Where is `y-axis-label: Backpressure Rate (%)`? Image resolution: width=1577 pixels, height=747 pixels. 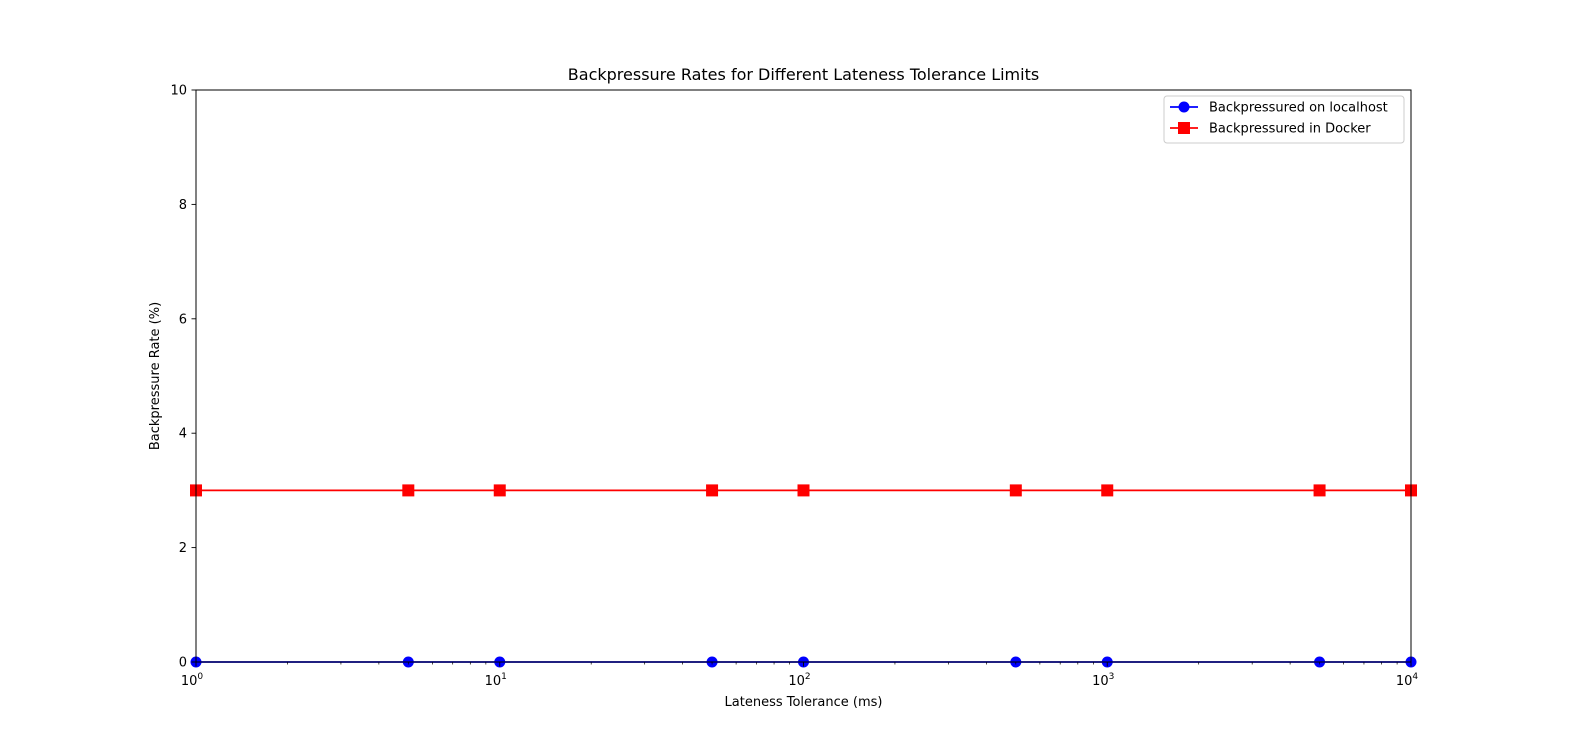 y-axis-label: Backpressure Rate (%) is located at coordinates (155, 376).